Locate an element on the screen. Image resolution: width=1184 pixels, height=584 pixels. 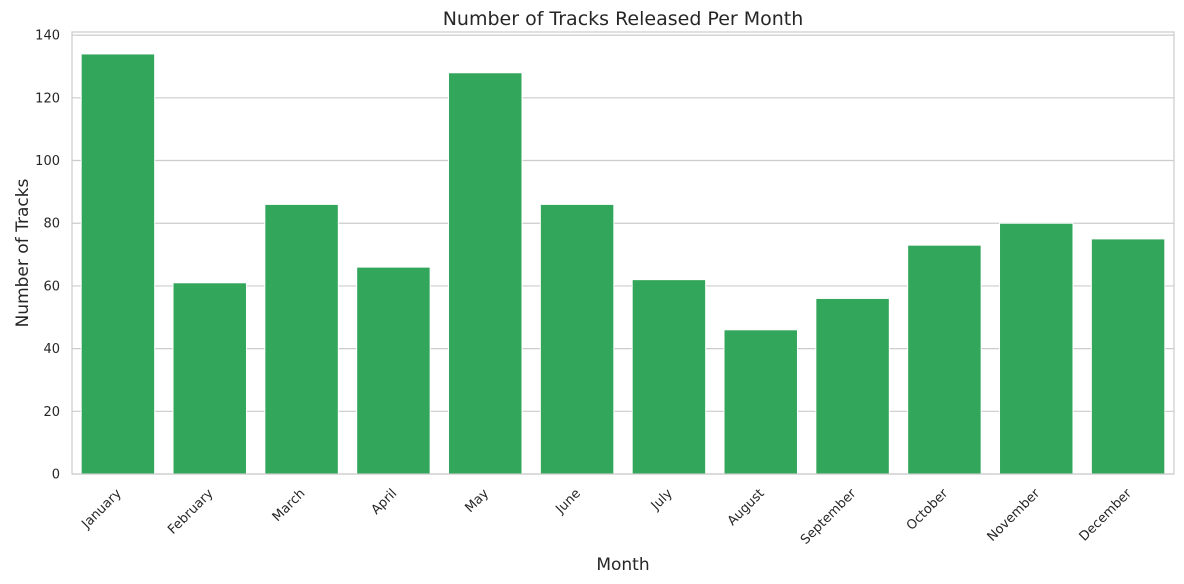
x-tick-label: September is located at coordinates (829, 517).